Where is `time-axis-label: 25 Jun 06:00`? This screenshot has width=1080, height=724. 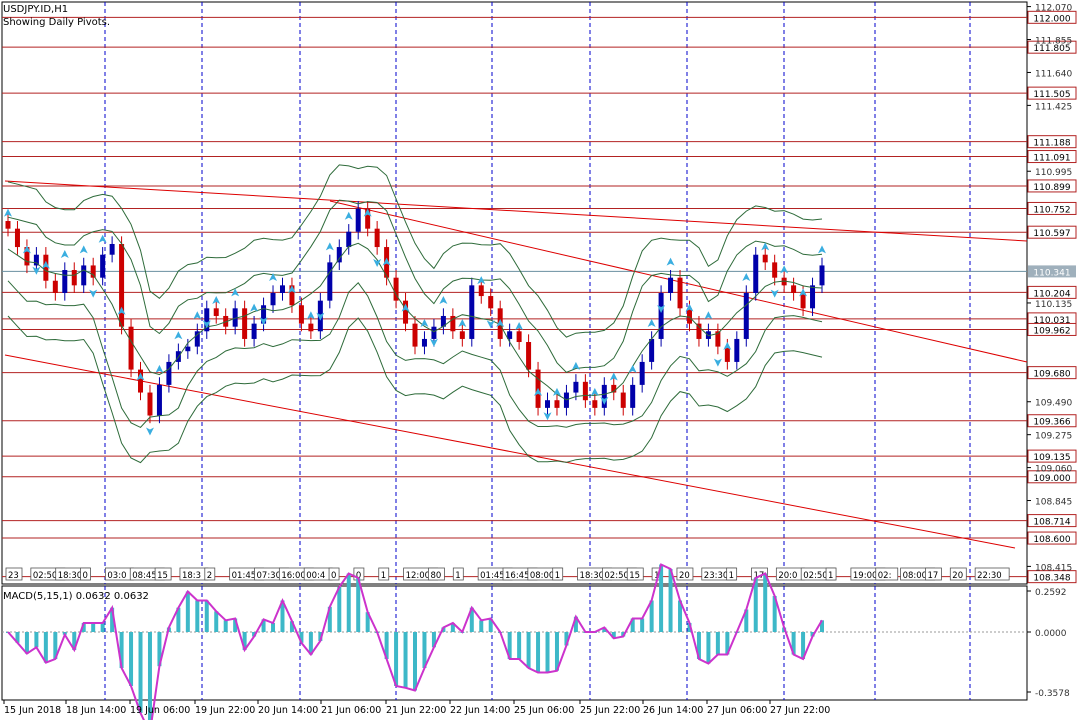 time-axis-label: 25 Jun 06:00 is located at coordinates (544, 710).